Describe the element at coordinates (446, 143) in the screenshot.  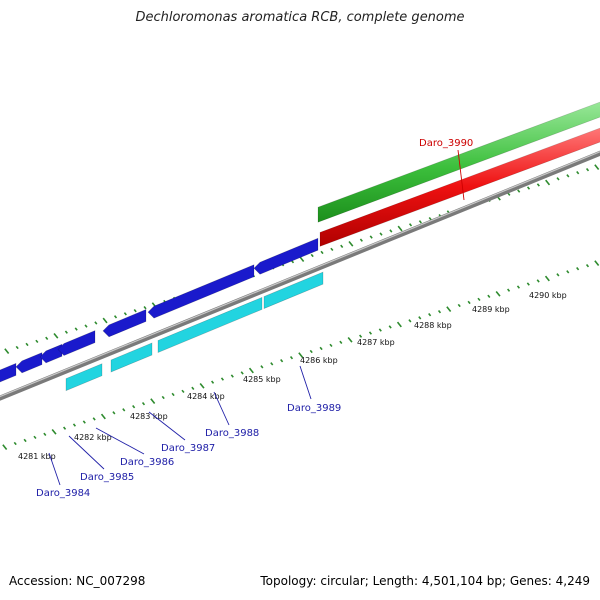
I see `gene-label-daro-3990: Daro_3990` at that location.